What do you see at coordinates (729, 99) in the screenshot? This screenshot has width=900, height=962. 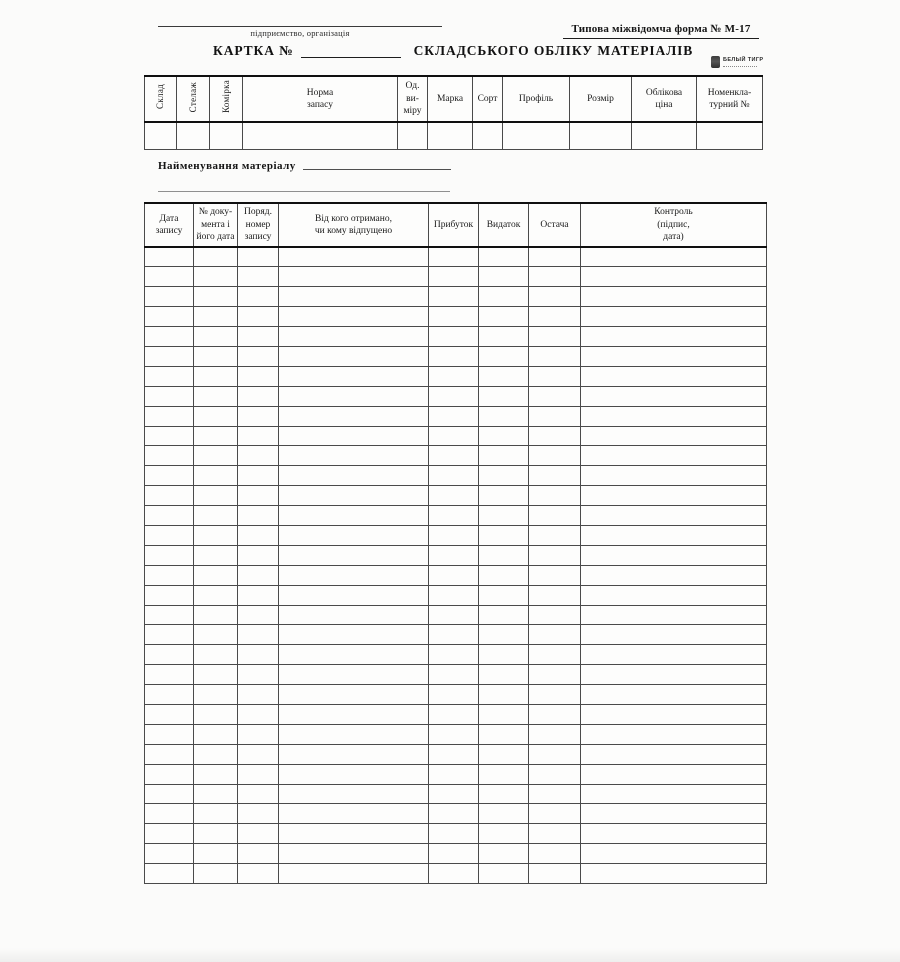 I see `column-header-nomenklaturnyi: Номенкла- турний №` at bounding box center [729, 99].